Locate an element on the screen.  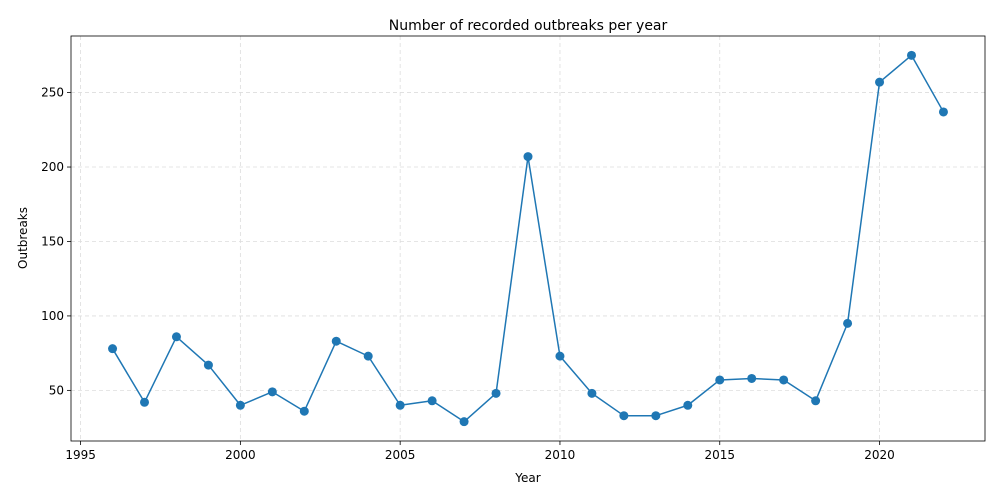
x-tick-label: 2020 is located at coordinates (879, 455).